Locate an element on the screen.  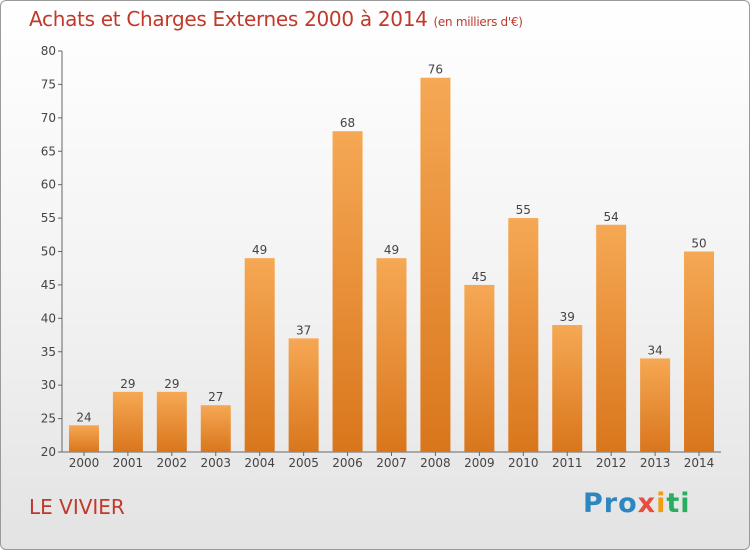
y-tick-label: 60 is located at coordinates (48, 185).